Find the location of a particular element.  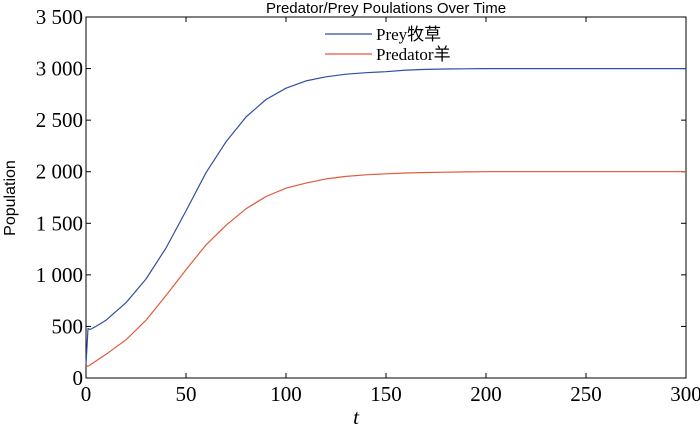

x-tick-label: 250 is located at coordinates (586, 394).